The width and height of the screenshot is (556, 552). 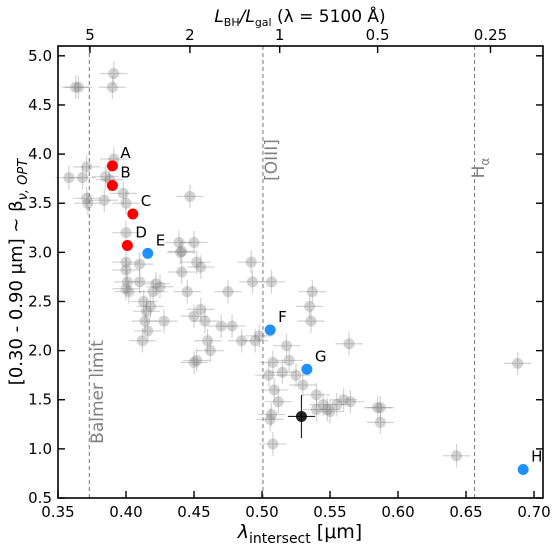 I want to click on label-part: gal, so click(x=263, y=22).